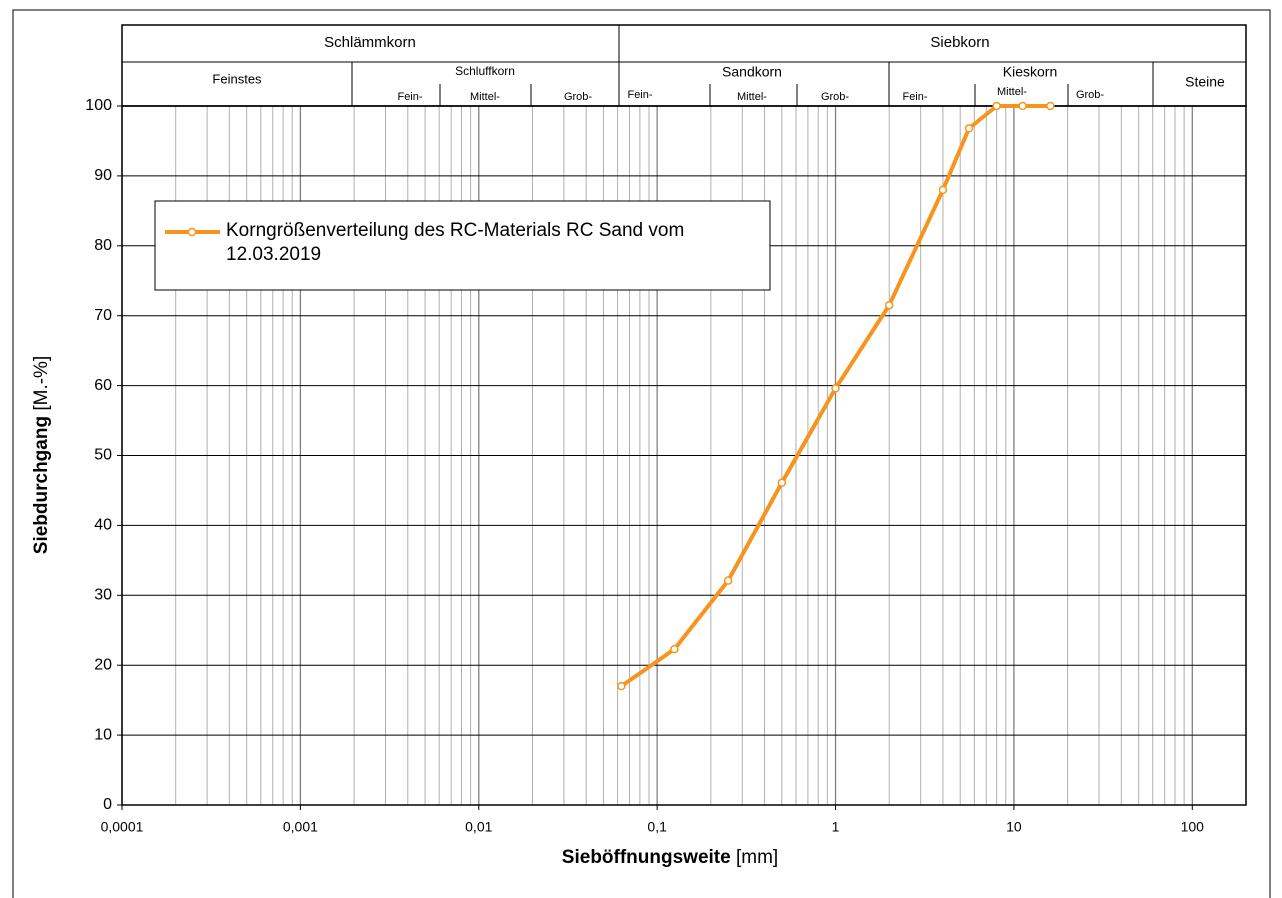 The height and width of the screenshot is (898, 1282). I want to click on x-tick-label: 0,001, so click(300, 827).